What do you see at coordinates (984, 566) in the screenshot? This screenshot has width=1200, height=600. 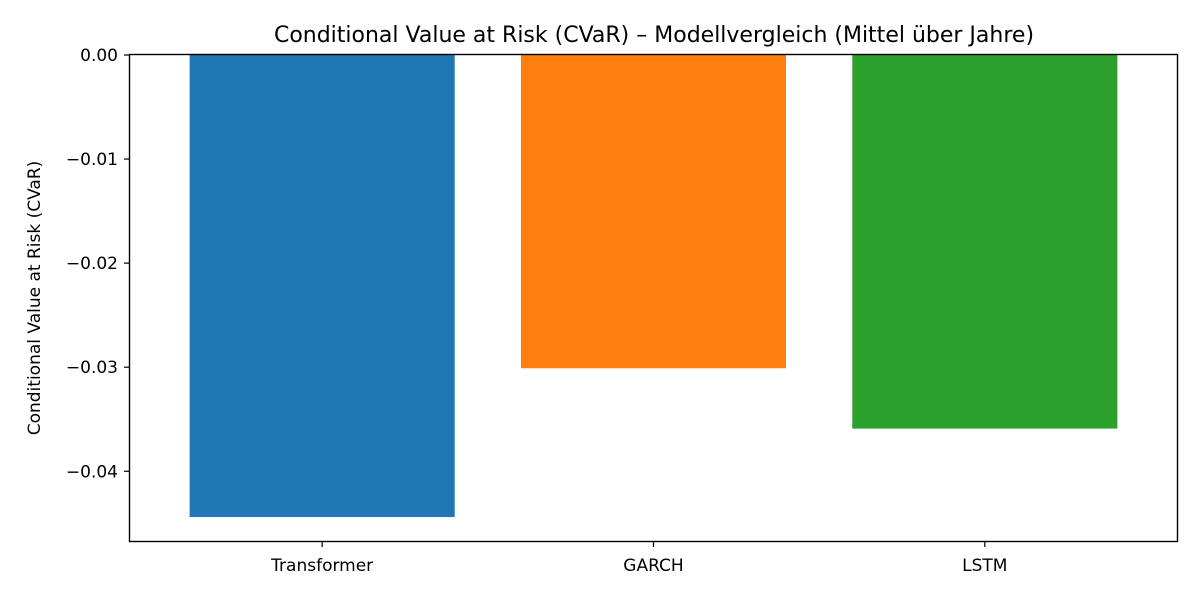 I see `x-tick-label: LSTM` at bounding box center [984, 566].